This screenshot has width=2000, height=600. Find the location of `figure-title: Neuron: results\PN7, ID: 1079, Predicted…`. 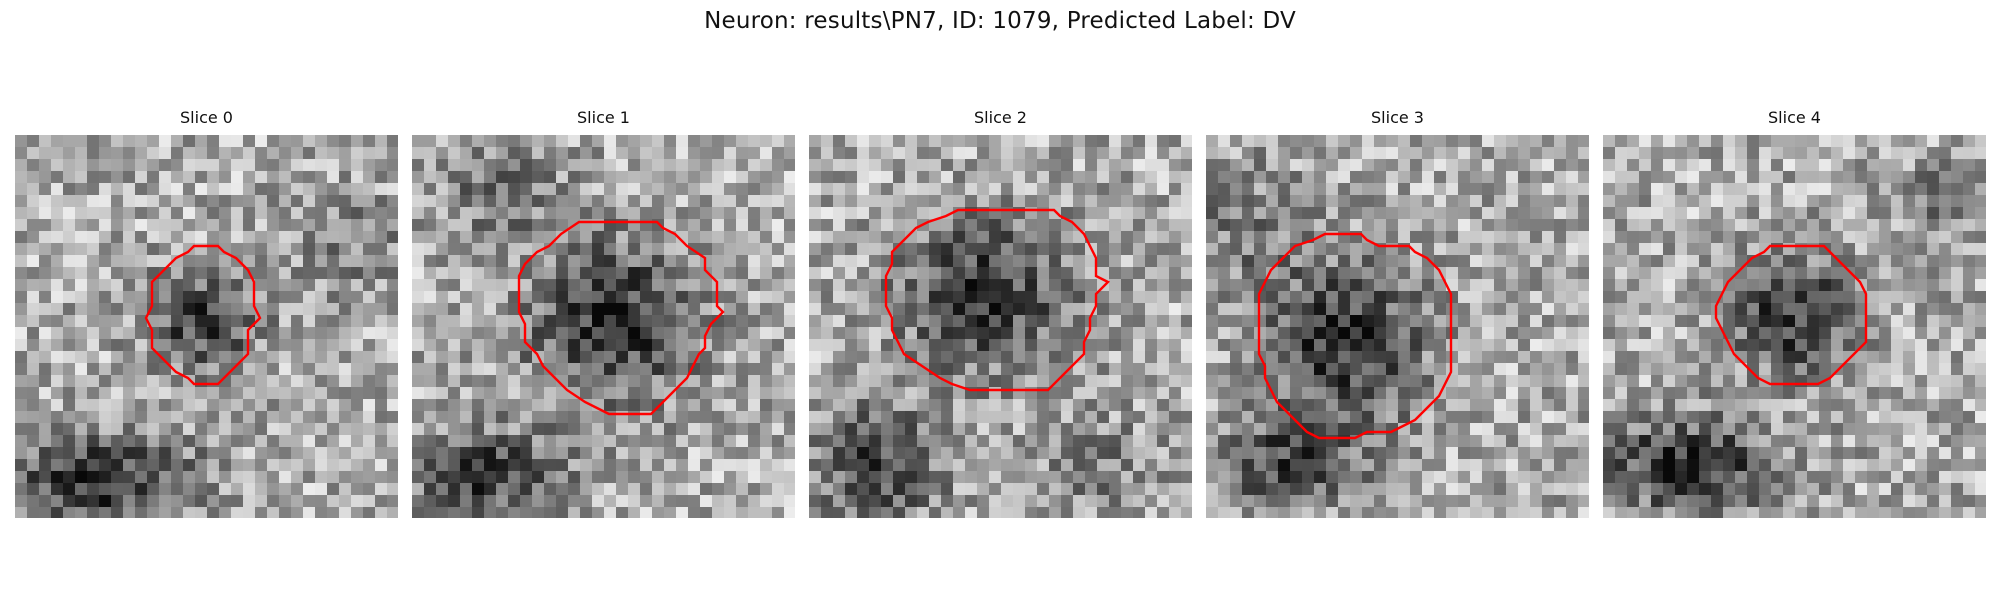

figure-title: Neuron: results\PN7, ID: 1079, Predicted… is located at coordinates (1000, 21).